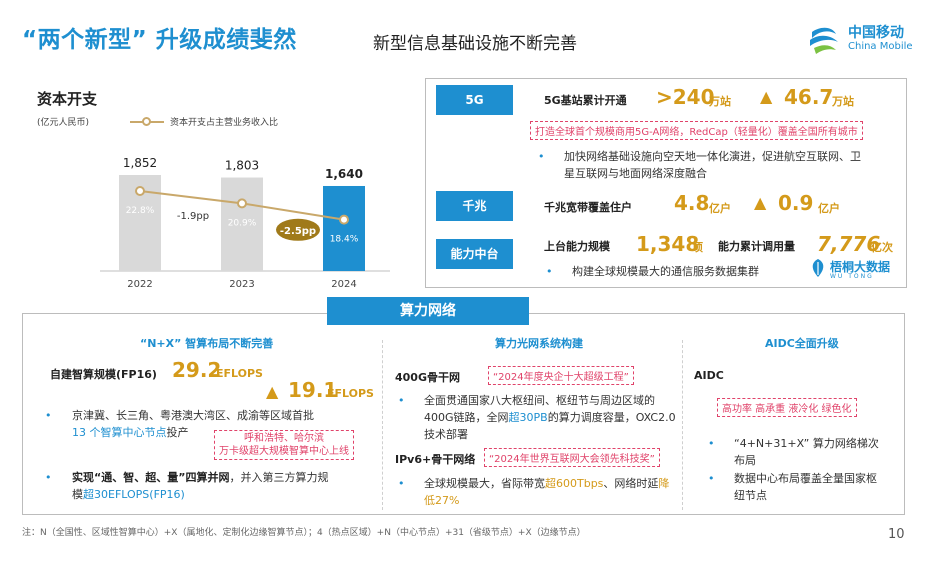 The height and width of the screenshot is (563, 933). What do you see at coordinates (63, 123) in the screenshot?
I see `chart-unit: (亿元人民币)` at bounding box center [63, 123].